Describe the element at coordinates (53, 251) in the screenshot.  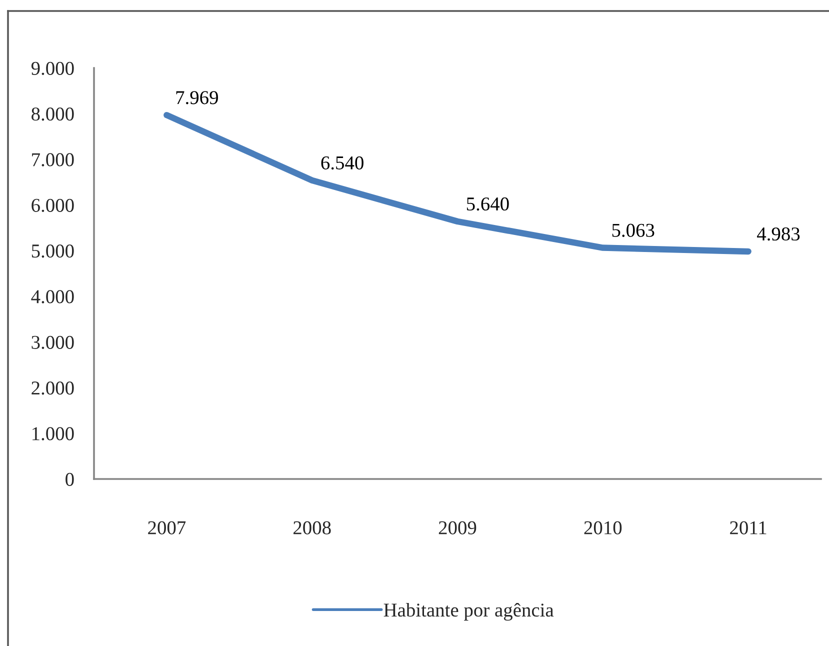
I see `y-tick-label: 5.000` at that location.